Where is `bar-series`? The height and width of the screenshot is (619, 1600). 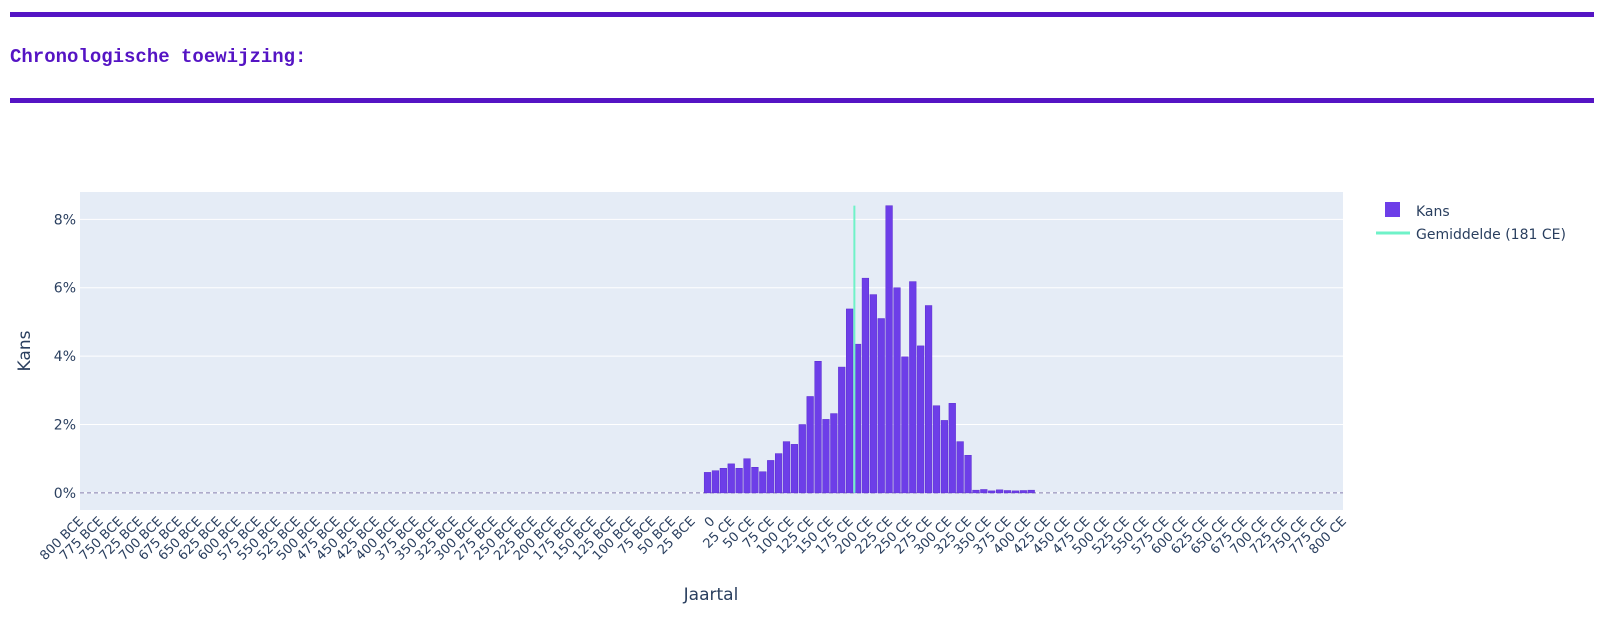 bar-series is located at coordinates (869, 349).